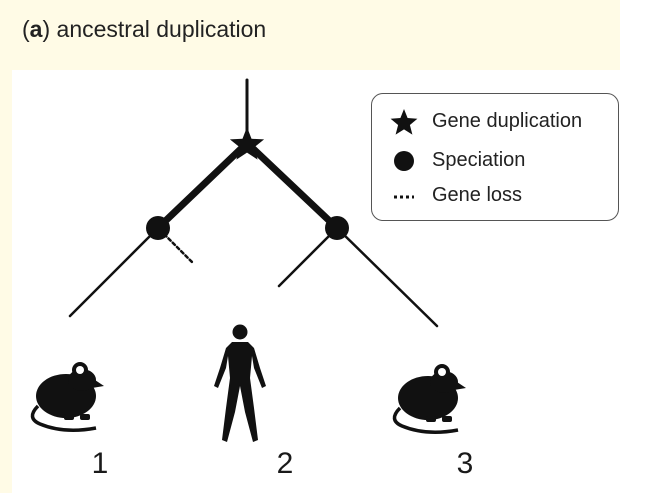 The height and width of the screenshot is (493, 656). I want to click on legend-box: Gene duplication Speciation Gene loss, so click(495, 157).